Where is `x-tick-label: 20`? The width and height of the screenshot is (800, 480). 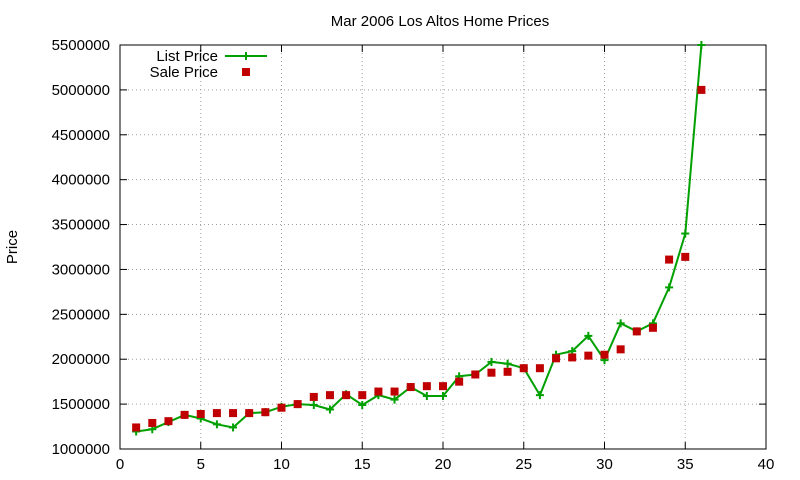 x-tick-label: 20 is located at coordinates (443, 464).